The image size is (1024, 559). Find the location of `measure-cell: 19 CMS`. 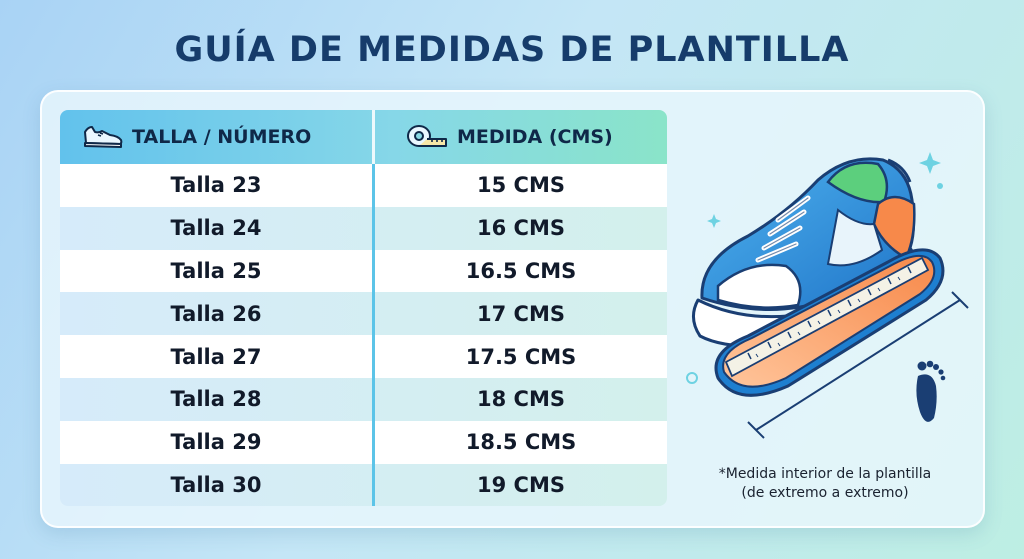

measure-cell: 19 CMS is located at coordinates (519, 485).